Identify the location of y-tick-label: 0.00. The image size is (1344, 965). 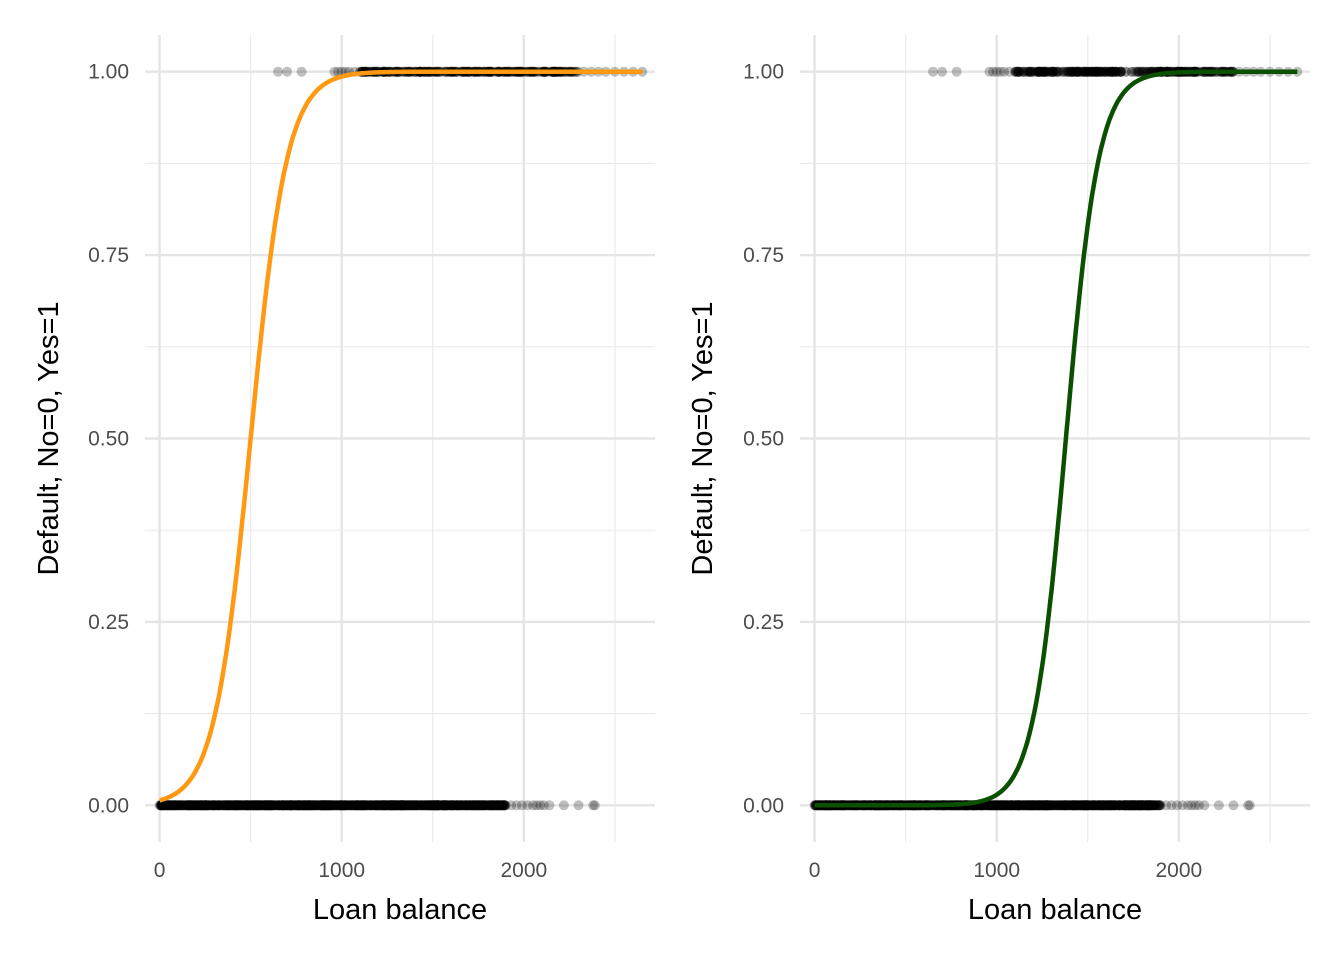
(763, 805).